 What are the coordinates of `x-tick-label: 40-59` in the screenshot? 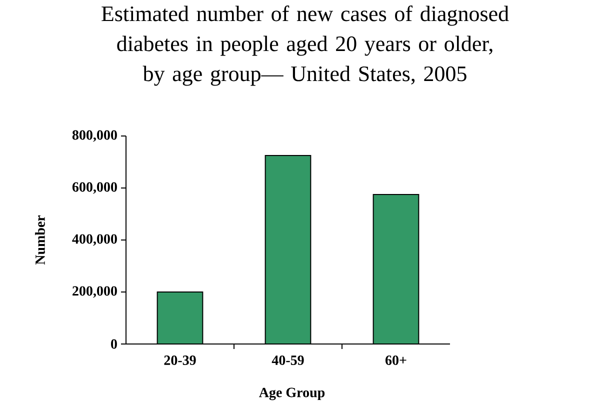 It's located at (288, 360).